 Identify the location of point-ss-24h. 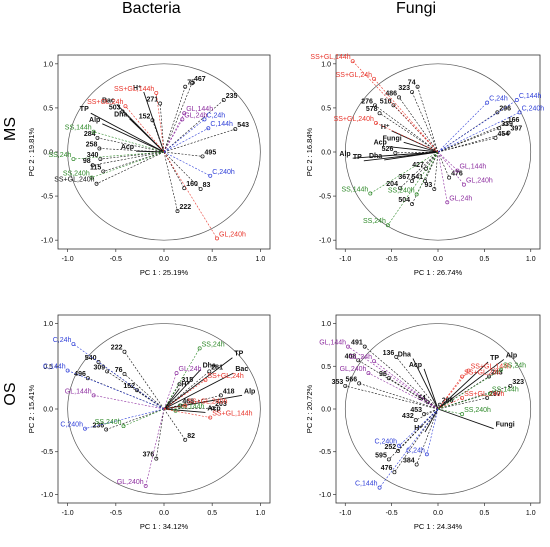
(387, 225).